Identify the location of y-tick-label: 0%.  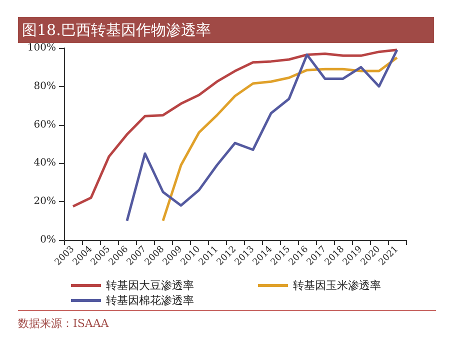
(48, 240).